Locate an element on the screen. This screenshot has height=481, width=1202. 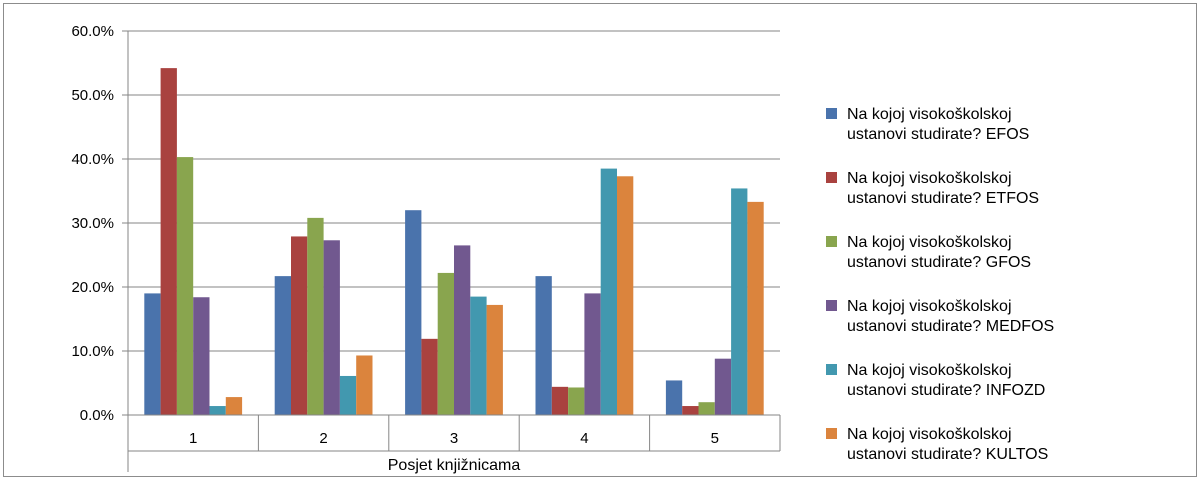
y-tick-label: 0.0% is located at coordinates (97, 415).